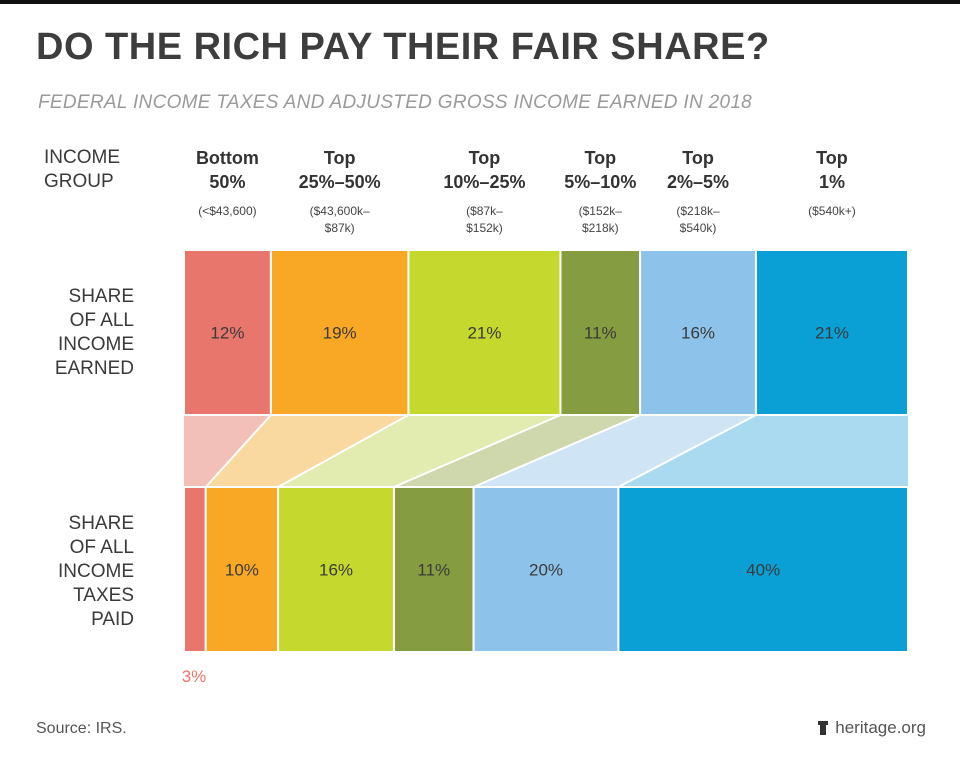 Image resolution: width=960 pixels, height=768 pixels. What do you see at coordinates (96, 571) in the screenshot?
I see `share-taxes-label: SHARE OF ALL INCOME TAXES PAID` at bounding box center [96, 571].